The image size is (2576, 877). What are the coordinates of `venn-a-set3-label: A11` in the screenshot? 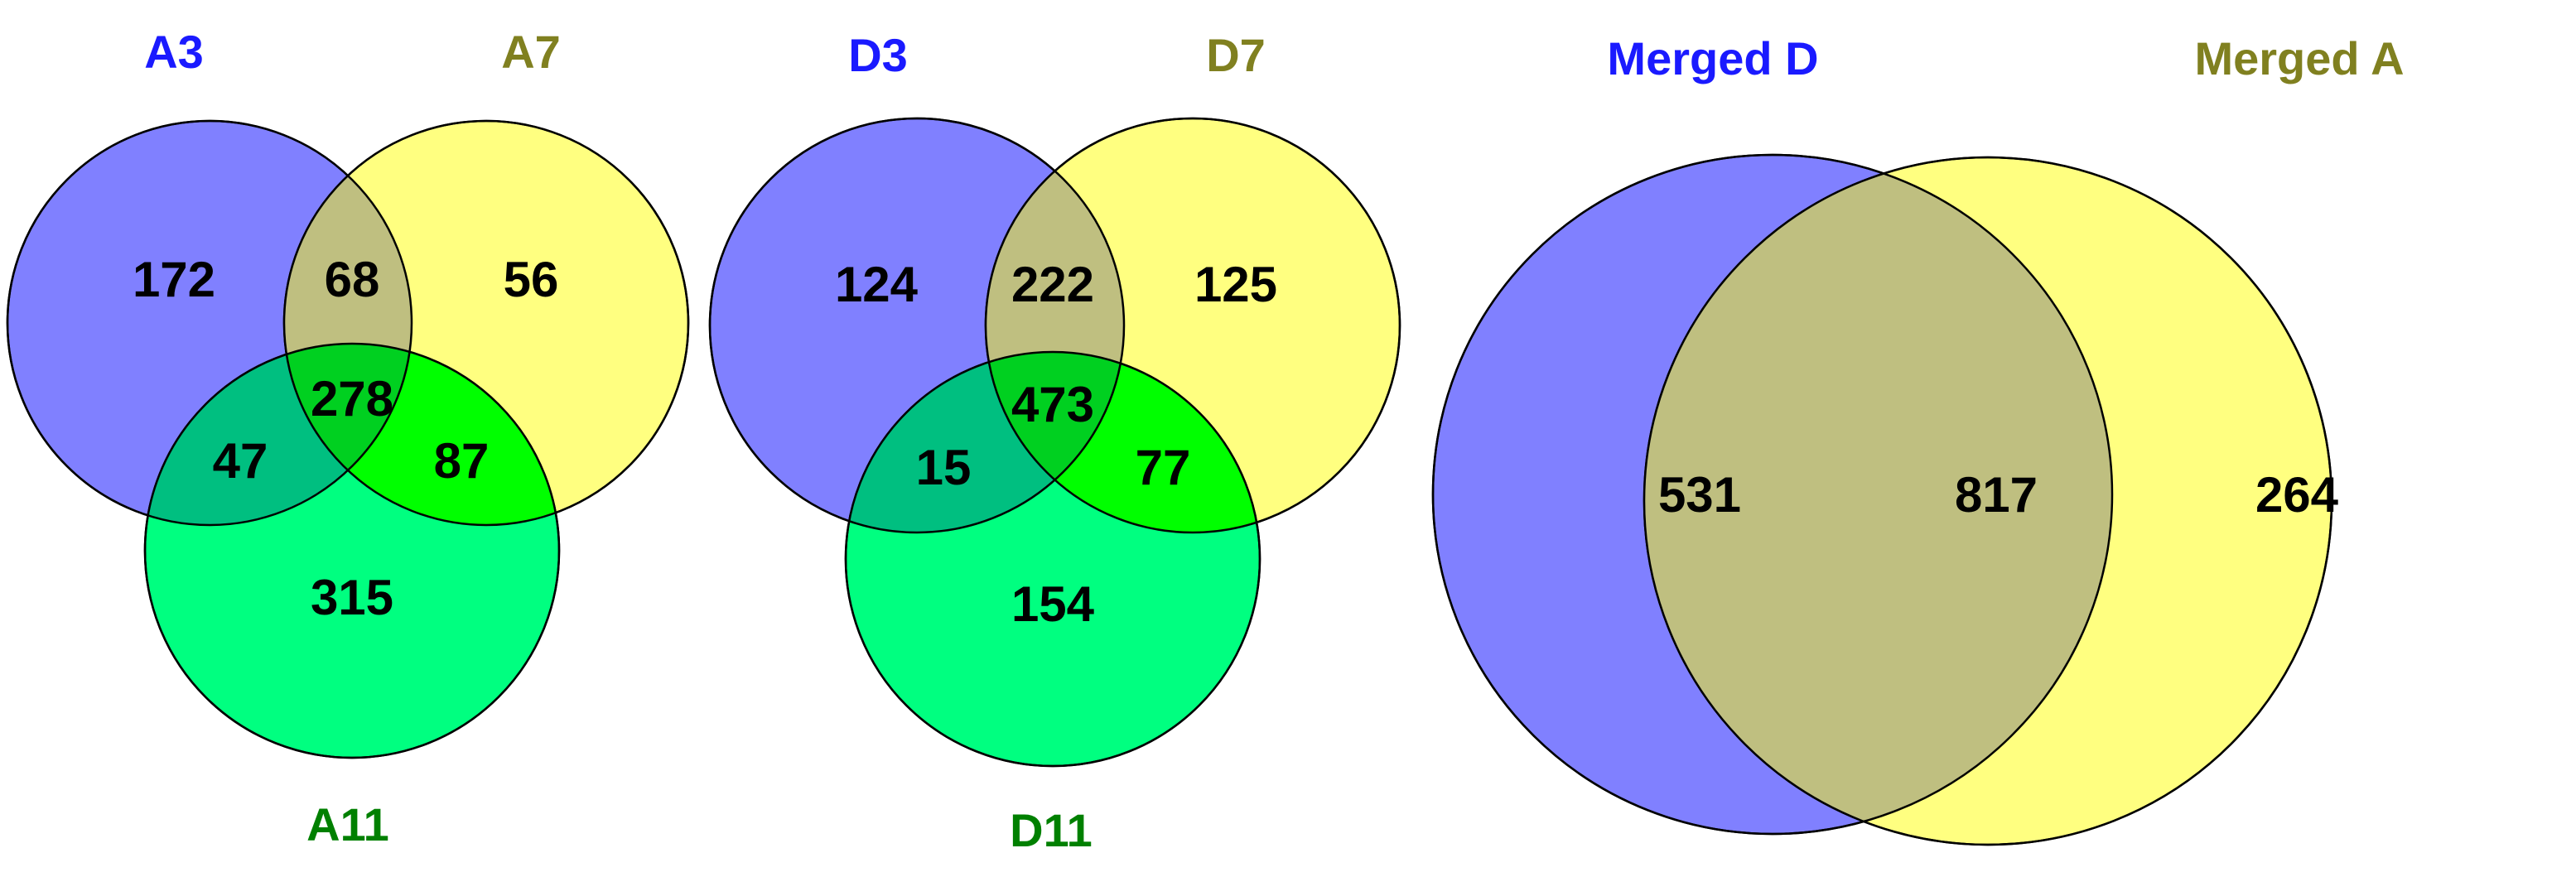 It's located at (347, 824).